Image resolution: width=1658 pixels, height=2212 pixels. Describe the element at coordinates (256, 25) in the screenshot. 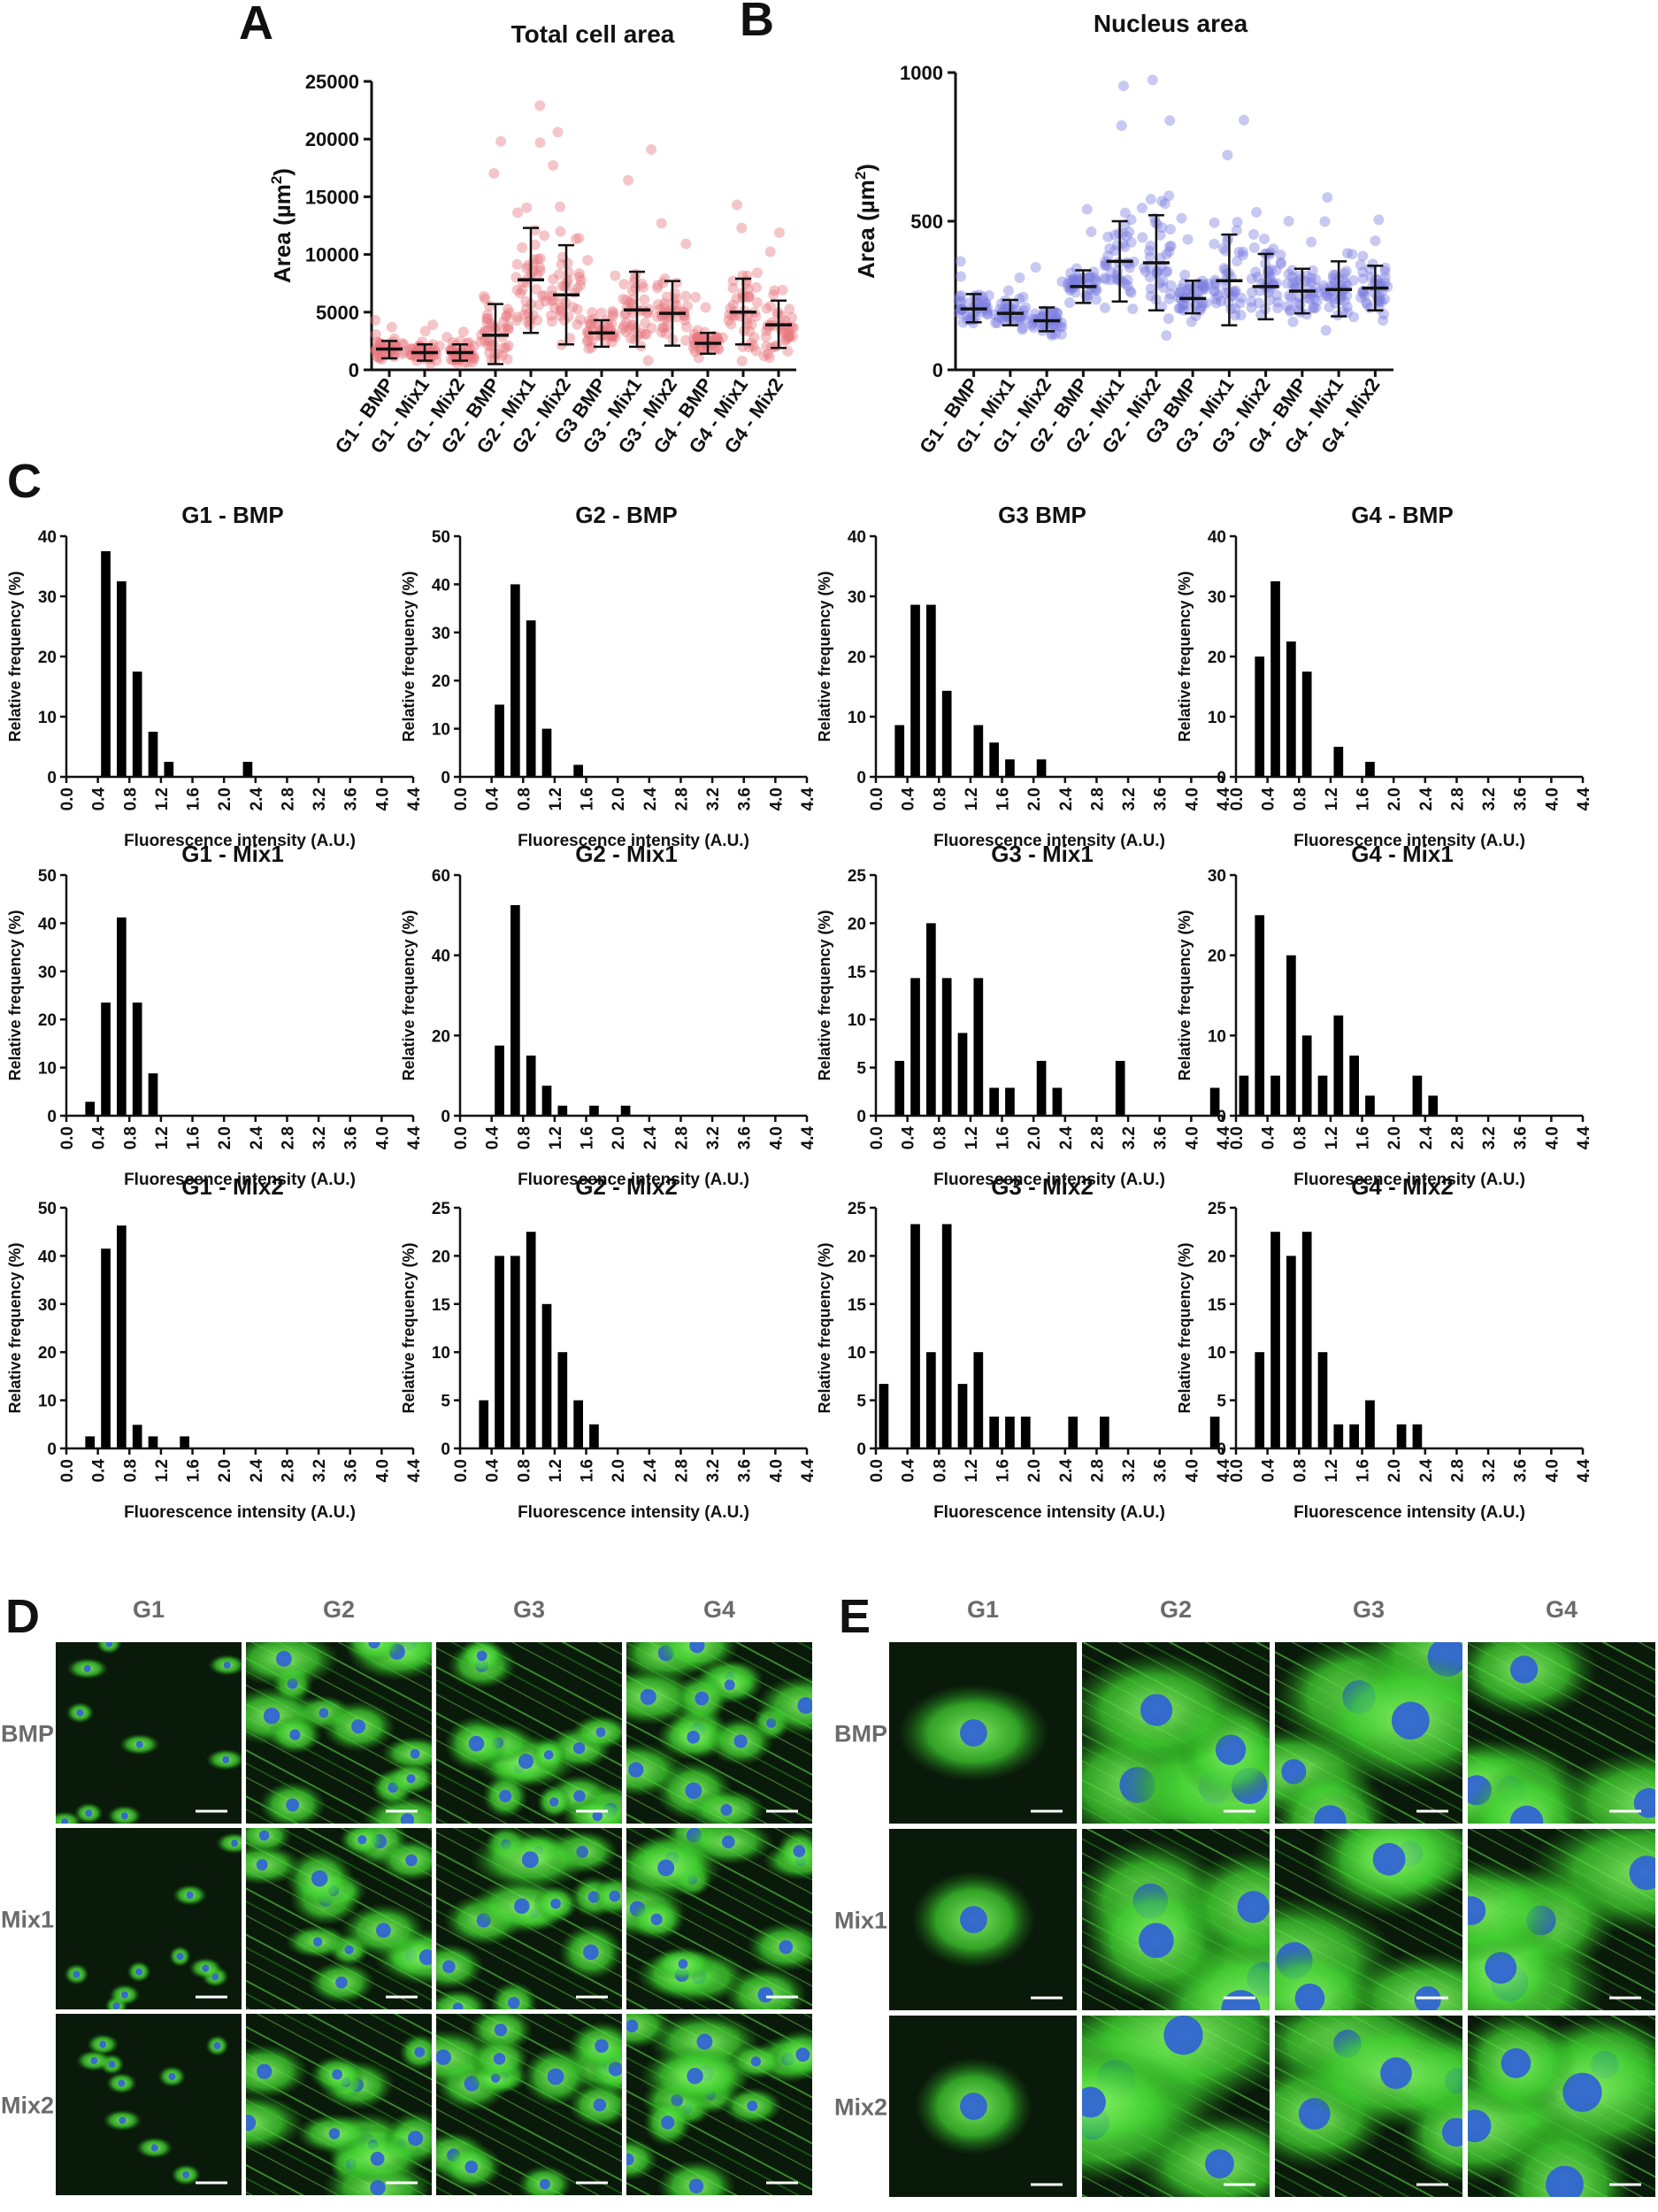

I see `panel-letter-a: A` at that location.